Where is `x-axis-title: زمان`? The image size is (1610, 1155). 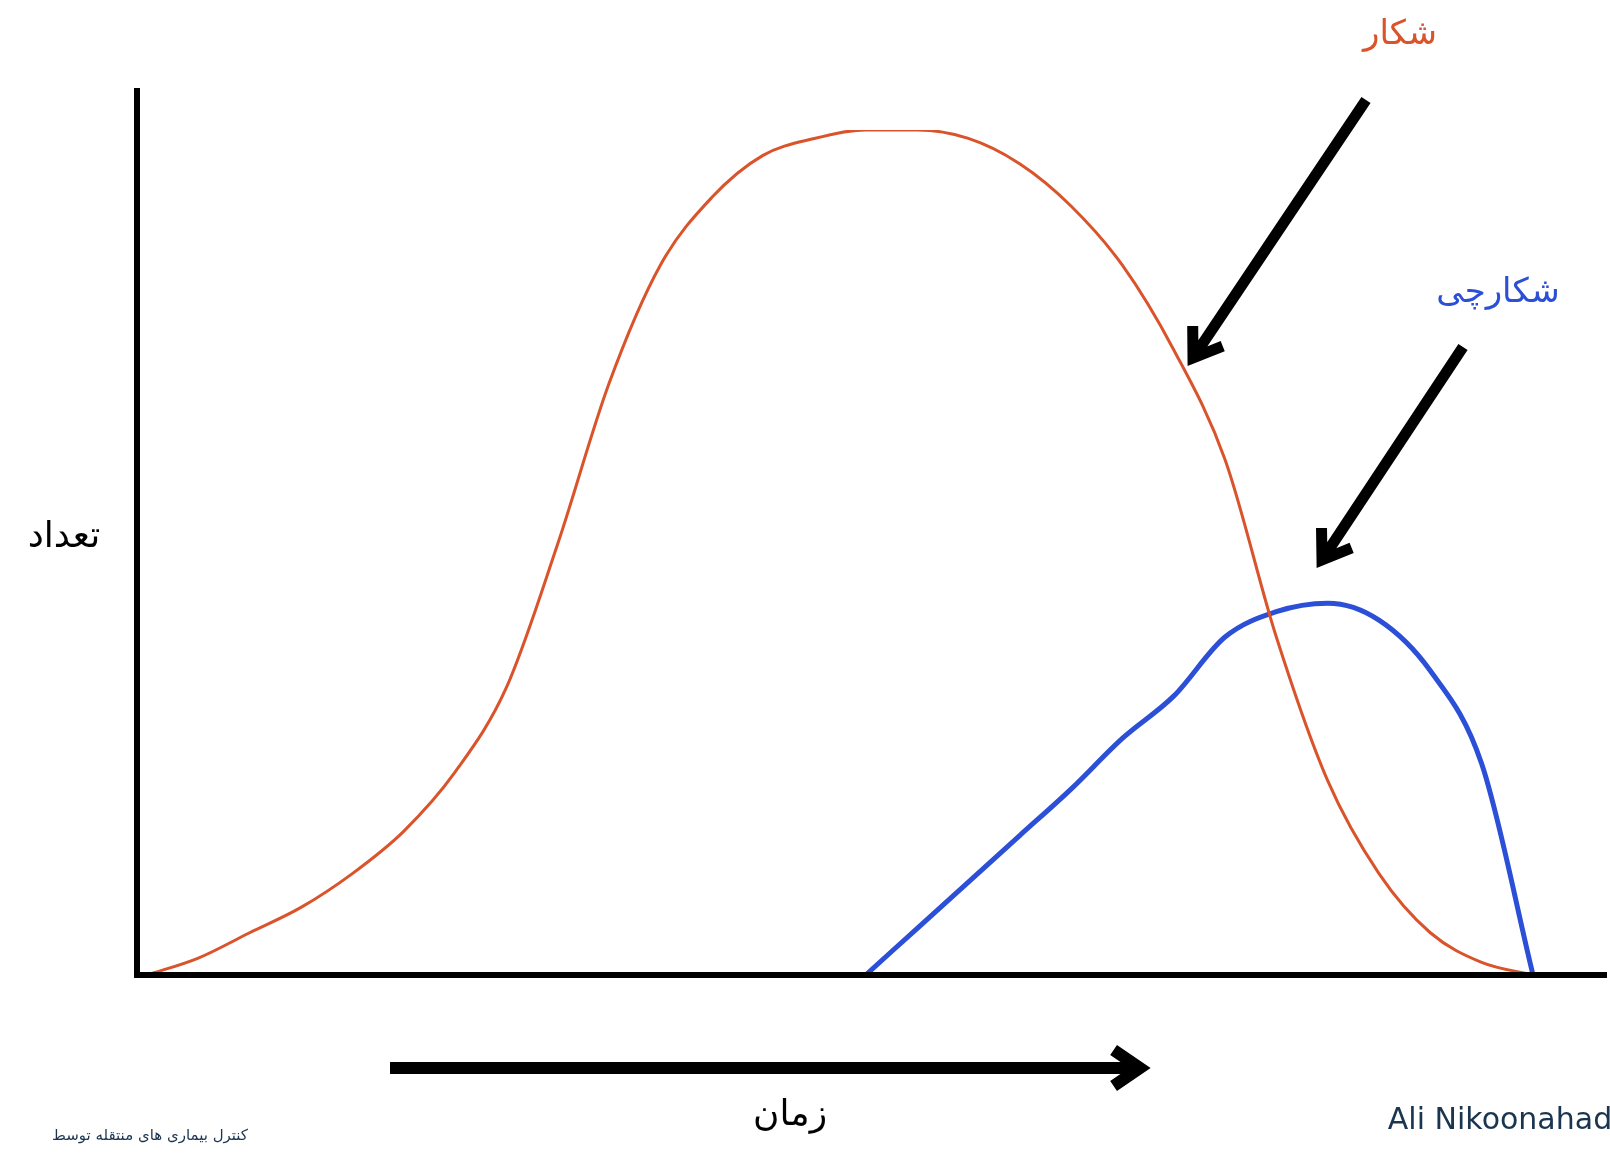 x-axis-title: زمان is located at coordinates (790, 1112).